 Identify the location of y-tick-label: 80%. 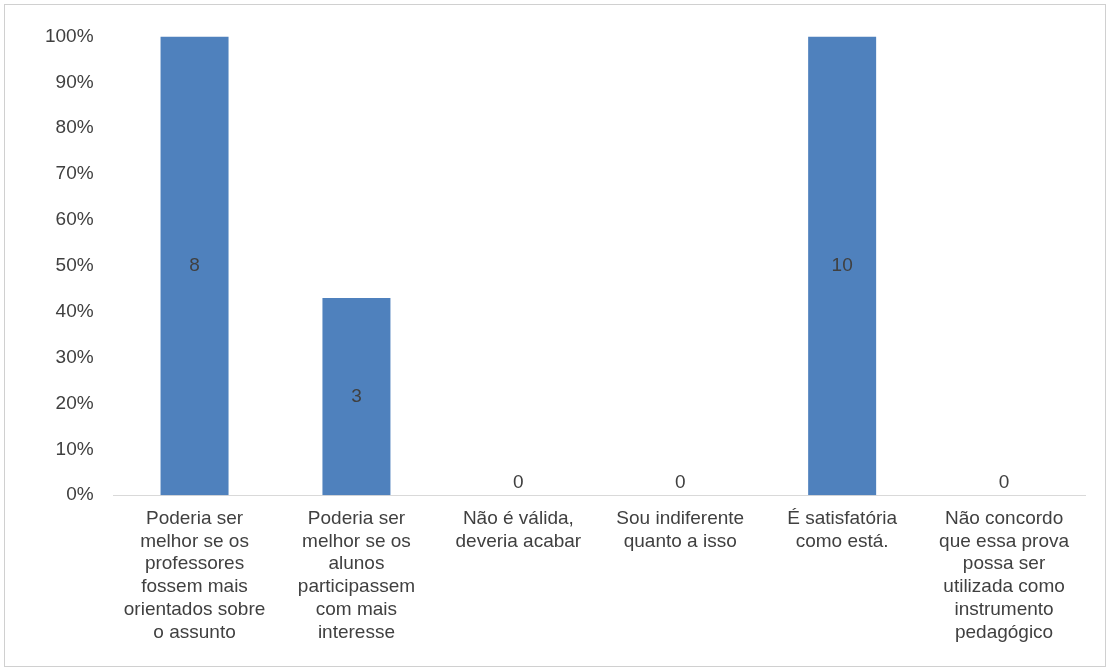
(74, 127).